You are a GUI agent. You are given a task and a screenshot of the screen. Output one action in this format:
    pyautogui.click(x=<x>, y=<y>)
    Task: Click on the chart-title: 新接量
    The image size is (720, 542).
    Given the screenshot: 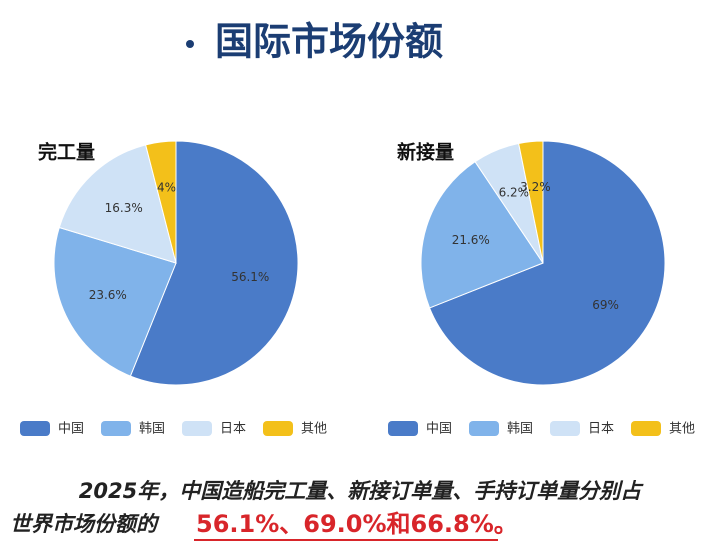 What is the action you would take?
    pyautogui.click(x=425, y=152)
    